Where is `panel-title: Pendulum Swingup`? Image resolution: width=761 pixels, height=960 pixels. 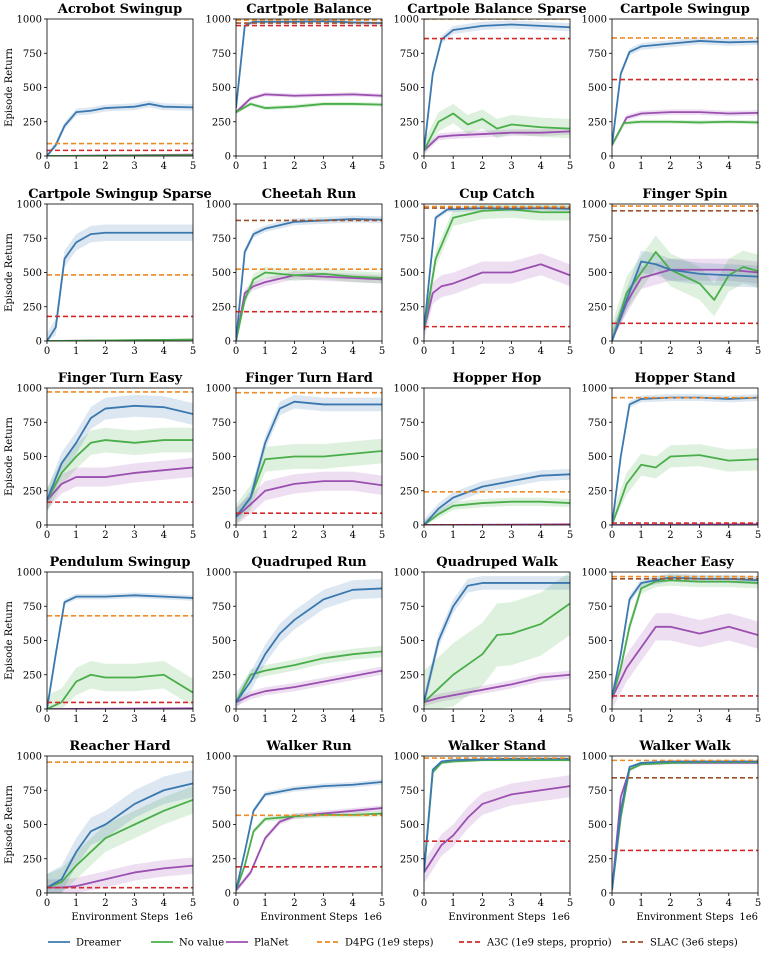 panel-title: Pendulum Swingup is located at coordinates (120, 562).